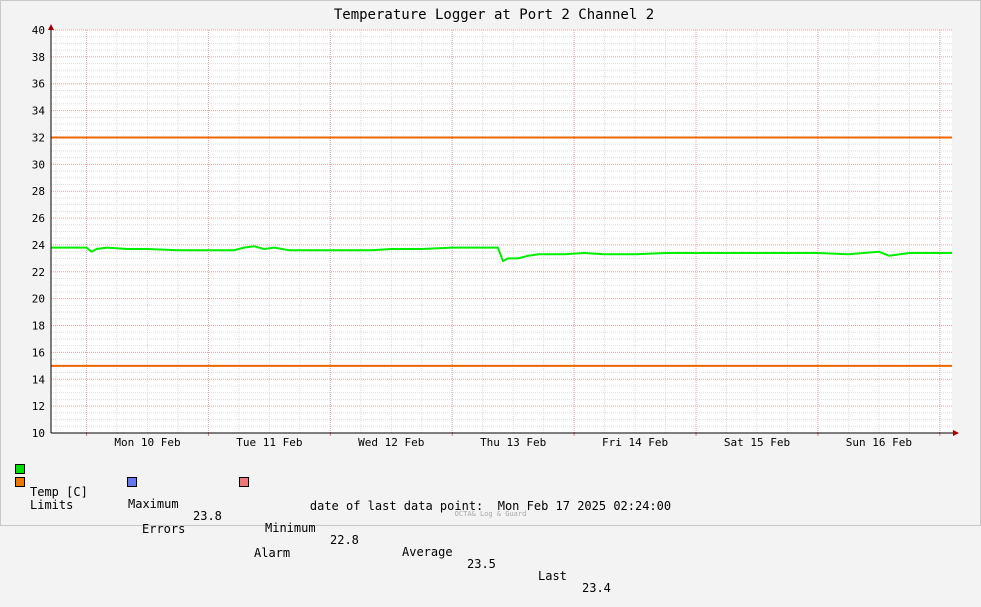  Describe the element at coordinates (38, 164) in the screenshot. I see `y-tick-label: 30` at that location.